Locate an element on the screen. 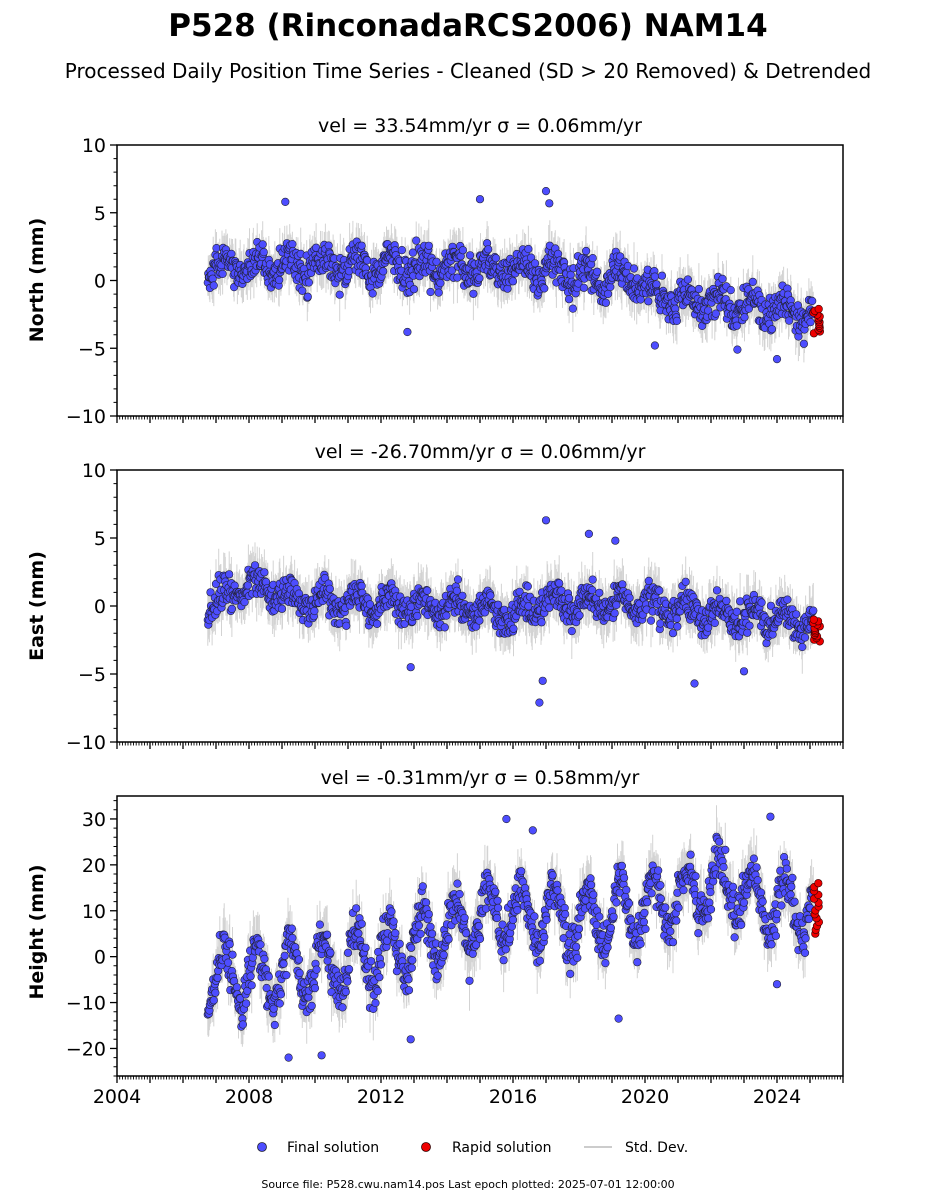  east-panel-title: vel = -26.70mm/yr σ = 0.06mm/yr is located at coordinates (480, 452).